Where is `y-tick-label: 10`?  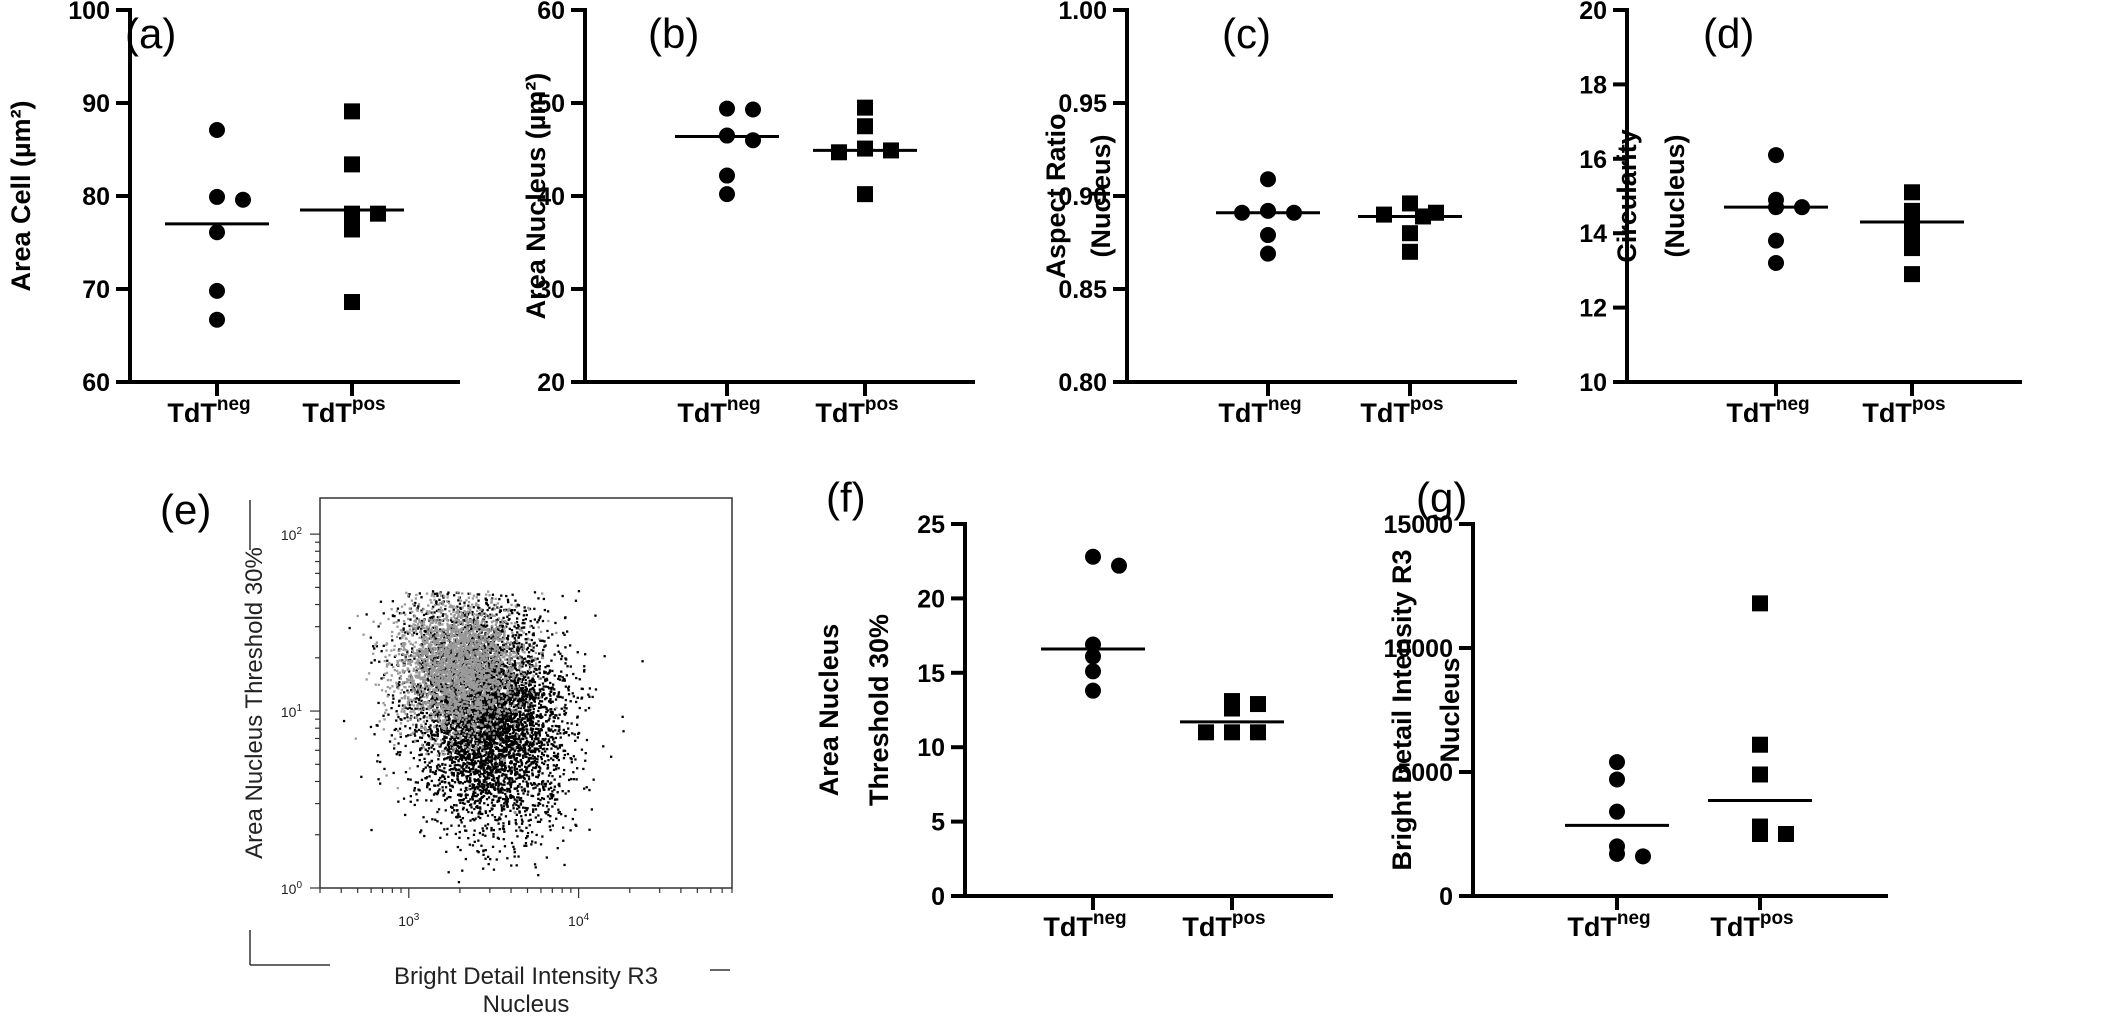 y-tick-label: 10 is located at coordinates (1593, 383).